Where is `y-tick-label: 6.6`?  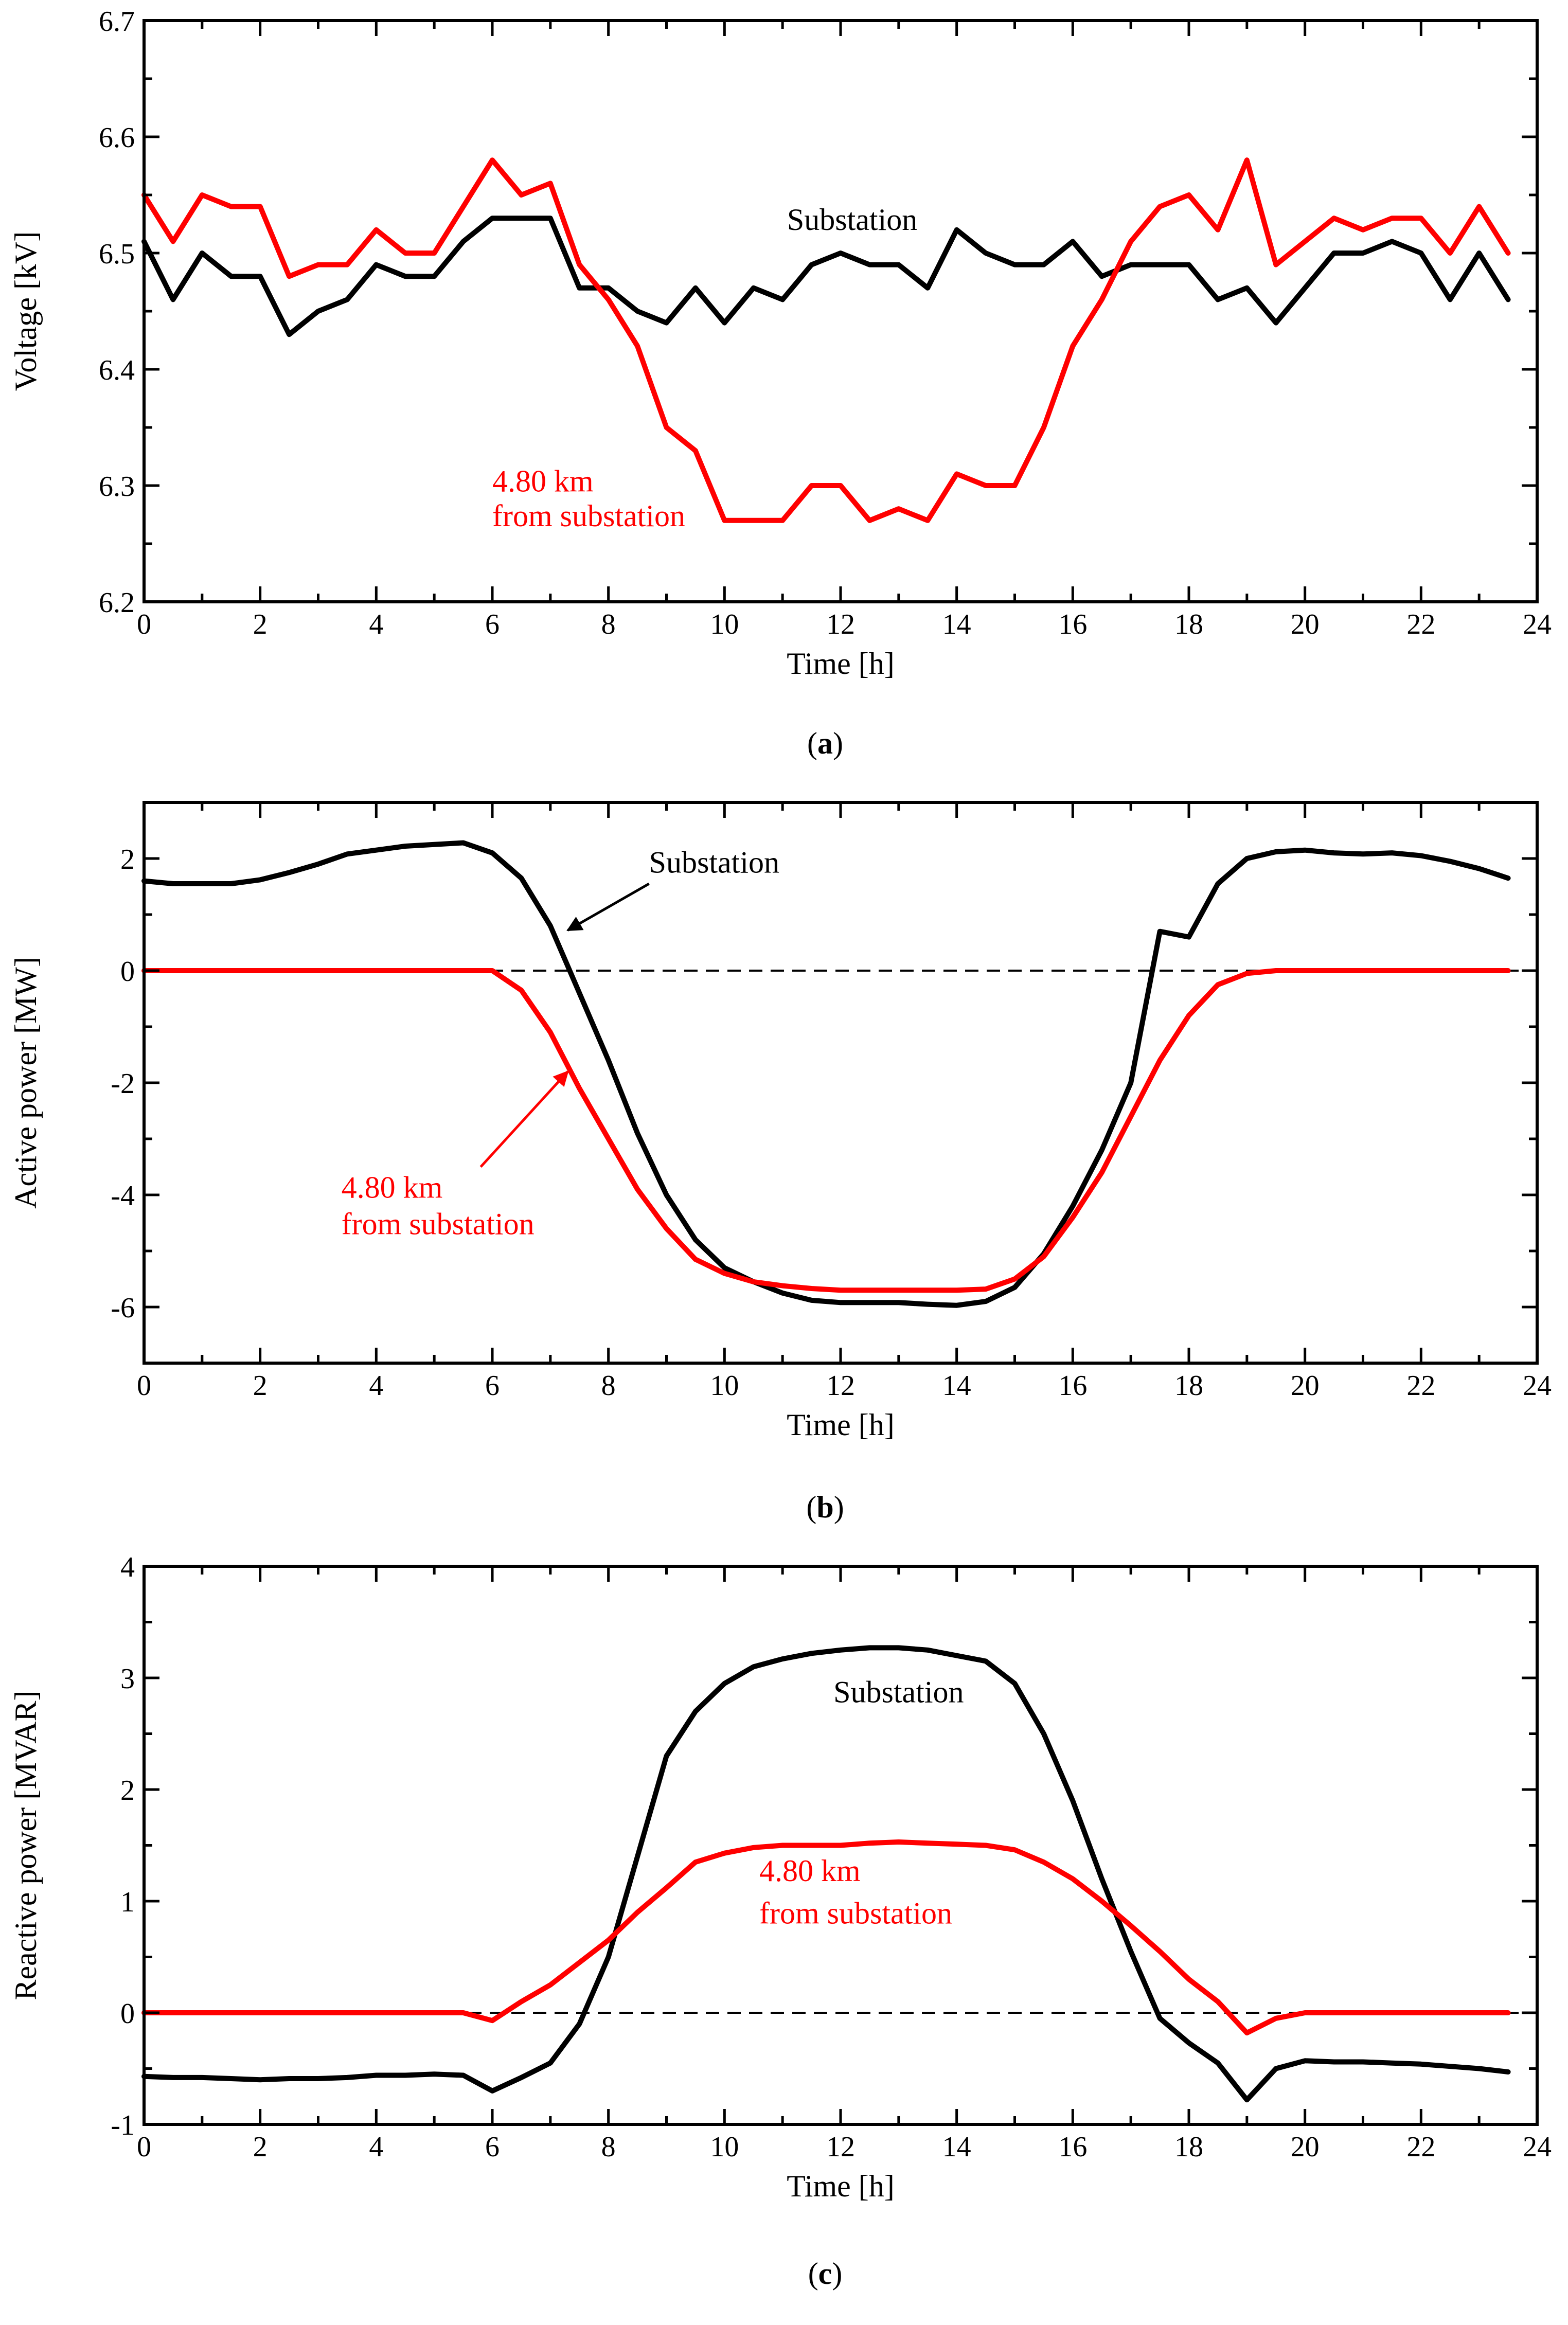
y-tick-label: 6.6 is located at coordinates (117, 138).